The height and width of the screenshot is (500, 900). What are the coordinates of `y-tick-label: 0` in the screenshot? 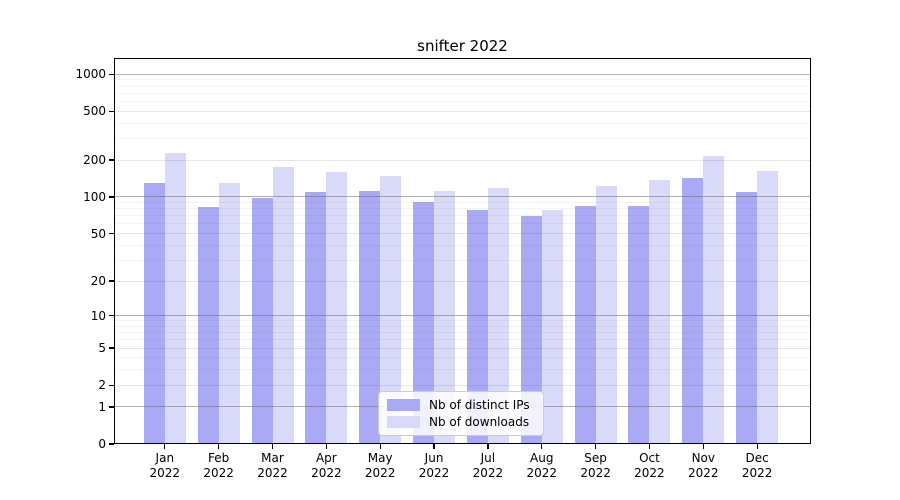 It's located at (102, 444).